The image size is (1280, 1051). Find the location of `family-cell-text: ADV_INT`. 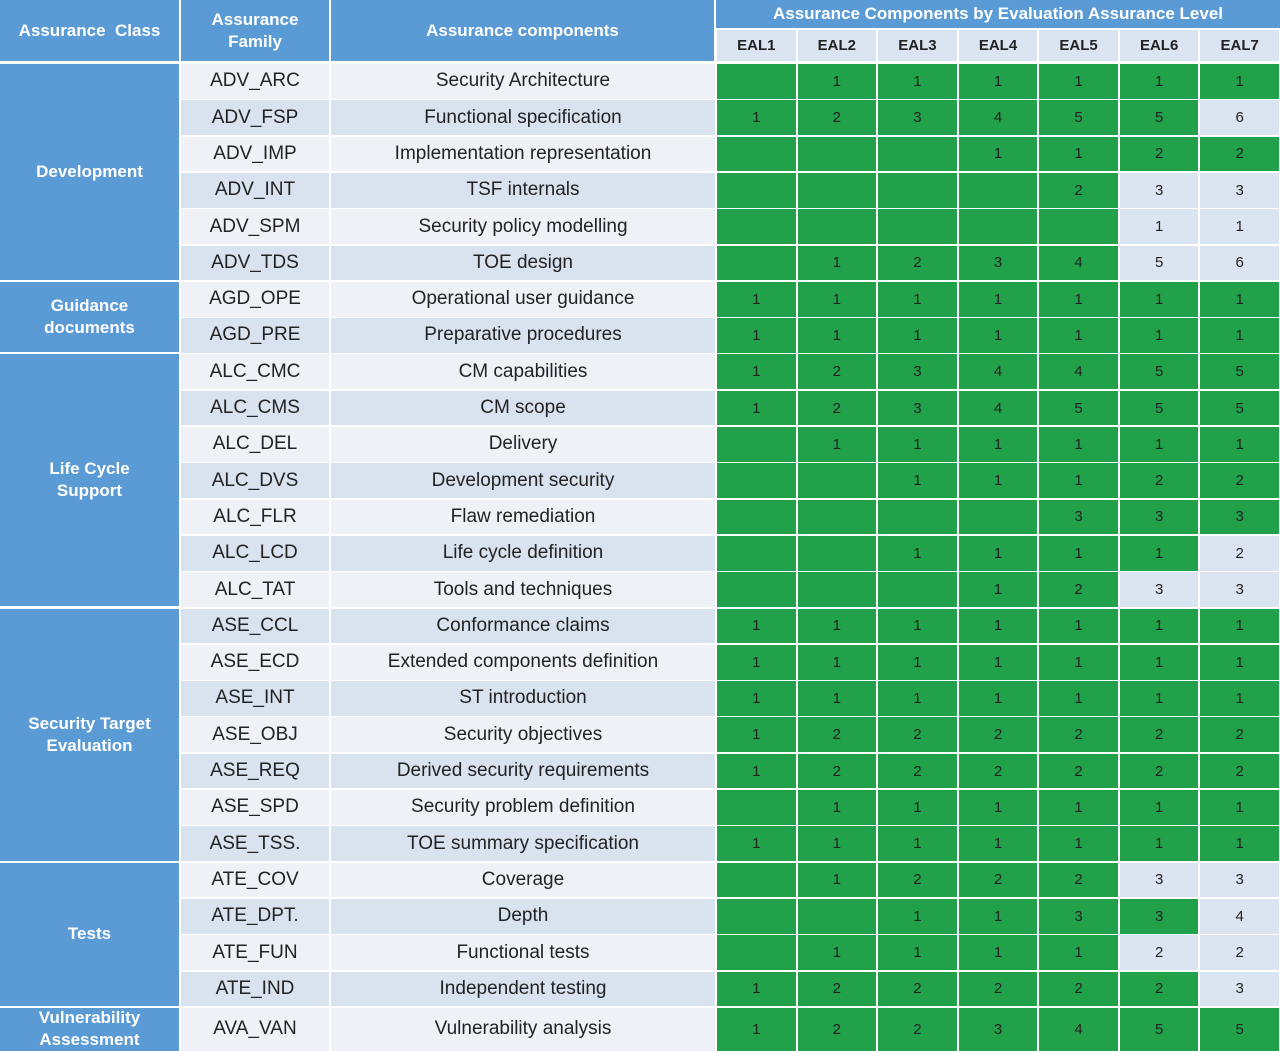

family-cell-text: ADV_INT is located at coordinates (255, 190).